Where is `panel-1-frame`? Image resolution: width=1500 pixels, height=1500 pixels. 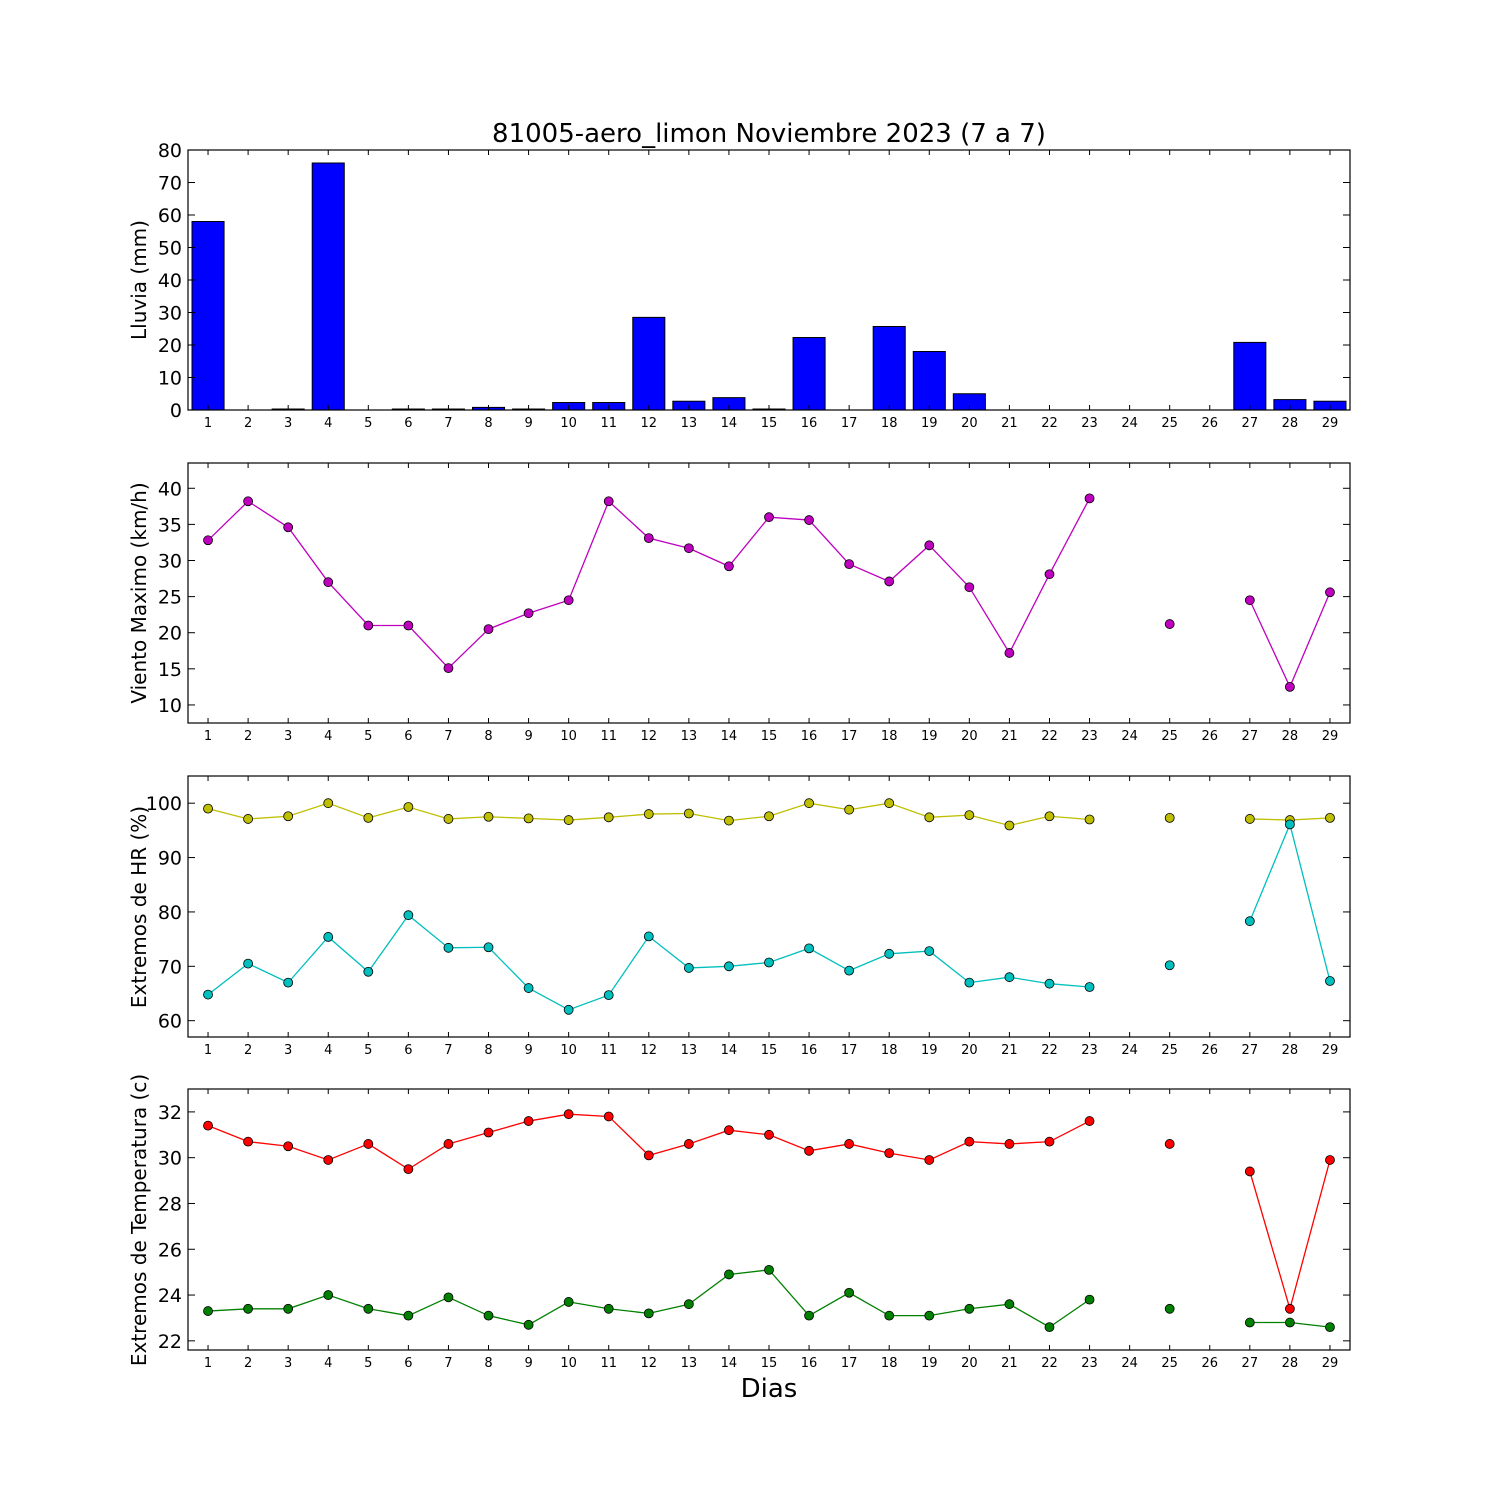 panel-1-frame is located at coordinates (769, 280).